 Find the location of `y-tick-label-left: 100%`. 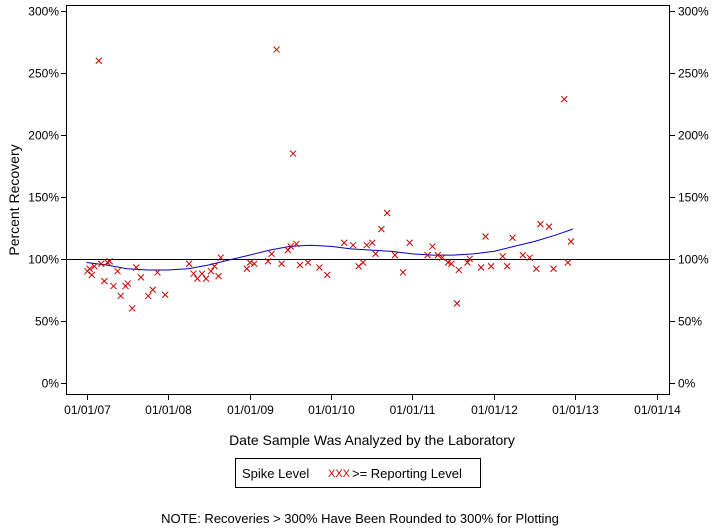

y-tick-label-left: 100% is located at coordinates (43, 260).